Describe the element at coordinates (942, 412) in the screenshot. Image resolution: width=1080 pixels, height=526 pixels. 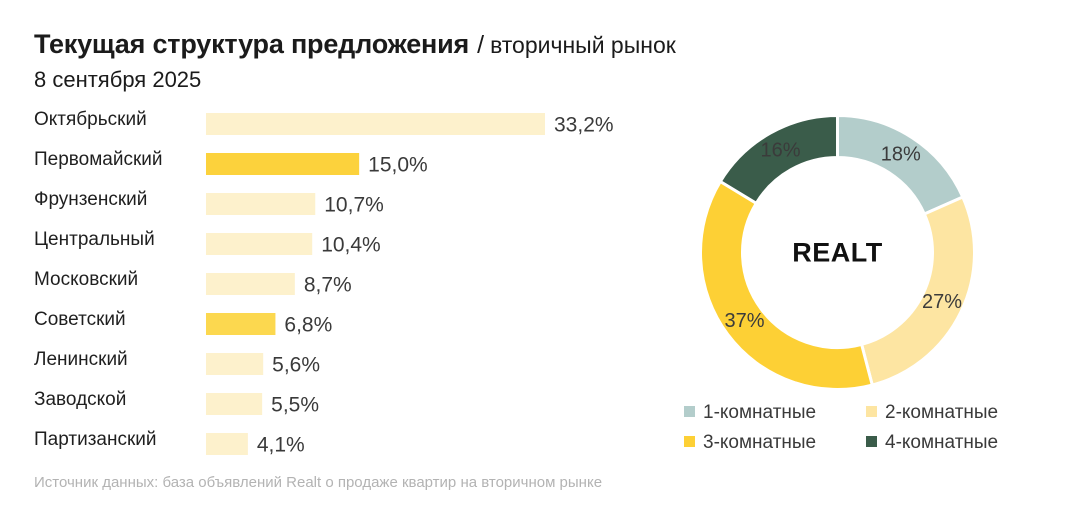
I see `legend-label: 2-комнатные` at that location.